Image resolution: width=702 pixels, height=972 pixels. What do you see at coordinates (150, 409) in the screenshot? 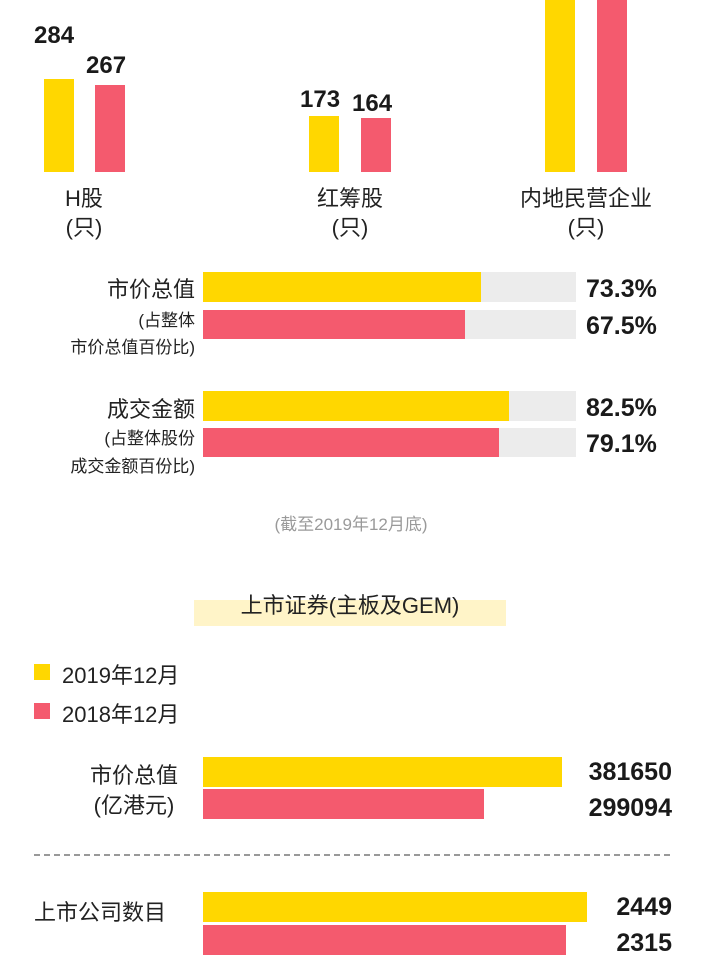
I see `share-label: 成交金额` at bounding box center [150, 409].